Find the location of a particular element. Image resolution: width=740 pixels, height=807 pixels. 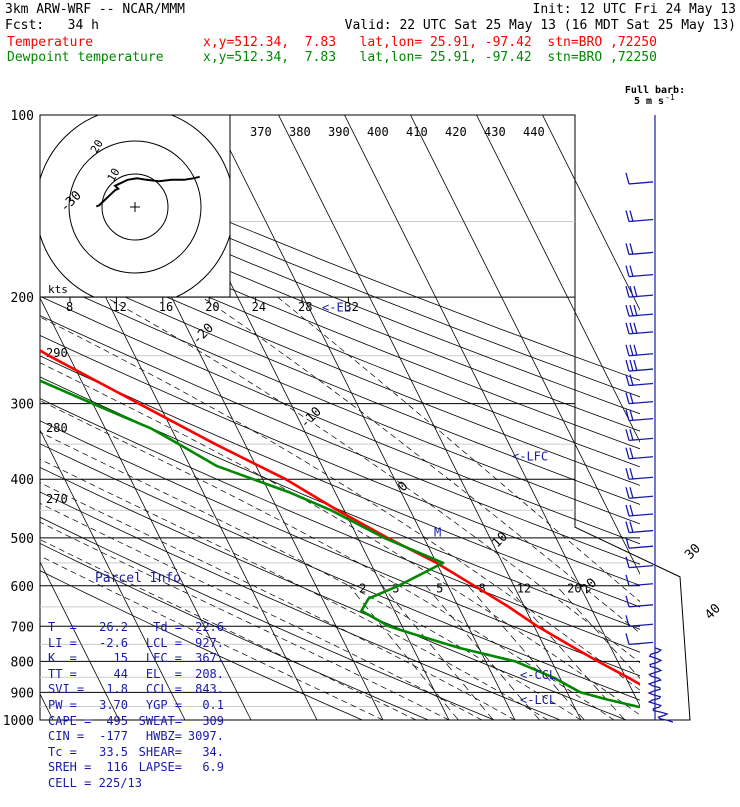

parcel-cell: CCL = is located at coordinates (155, 690).